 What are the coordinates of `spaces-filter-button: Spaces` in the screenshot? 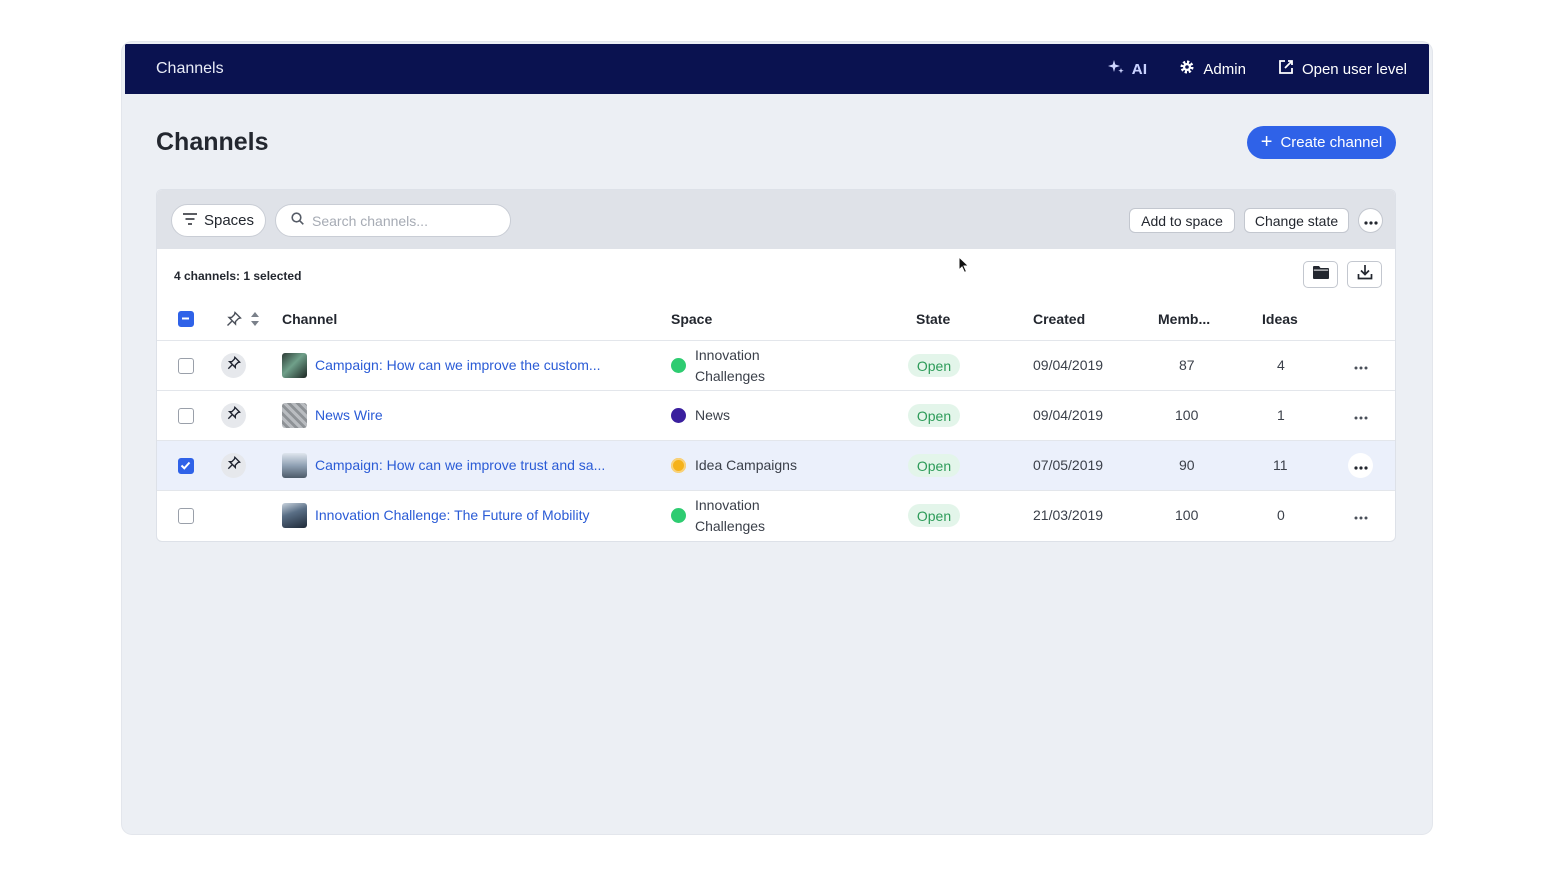 It's located at (218, 220).